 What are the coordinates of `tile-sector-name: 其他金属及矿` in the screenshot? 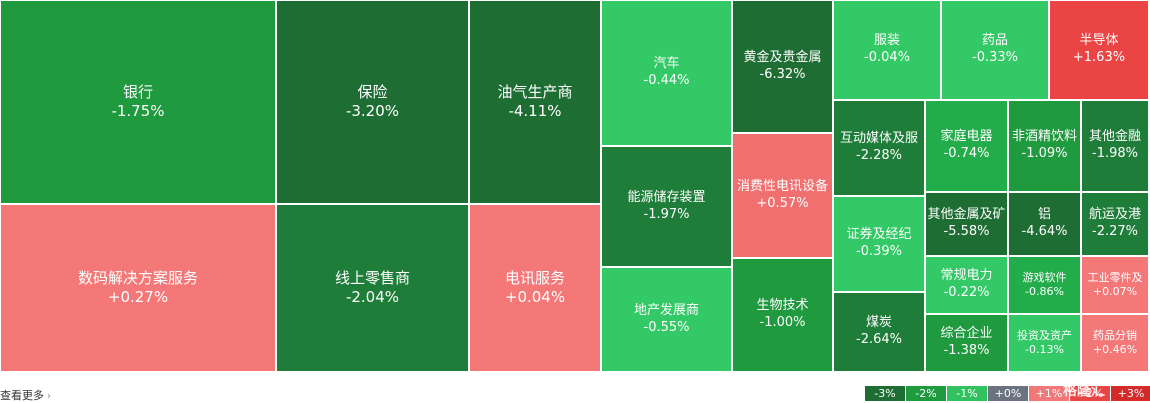 It's located at (966, 215).